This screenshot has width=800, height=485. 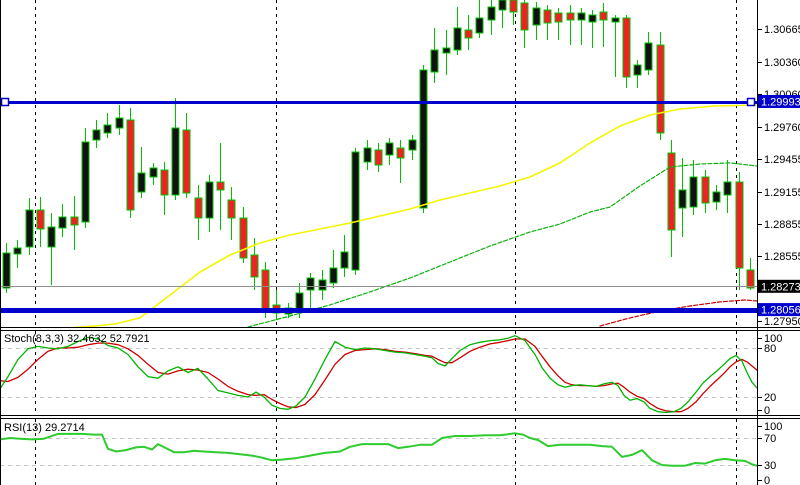 What do you see at coordinates (44, 428) in the screenshot?
I see `rsi-indicator-label: RSI(13) 29.2714` at bounding box center [44, 428].